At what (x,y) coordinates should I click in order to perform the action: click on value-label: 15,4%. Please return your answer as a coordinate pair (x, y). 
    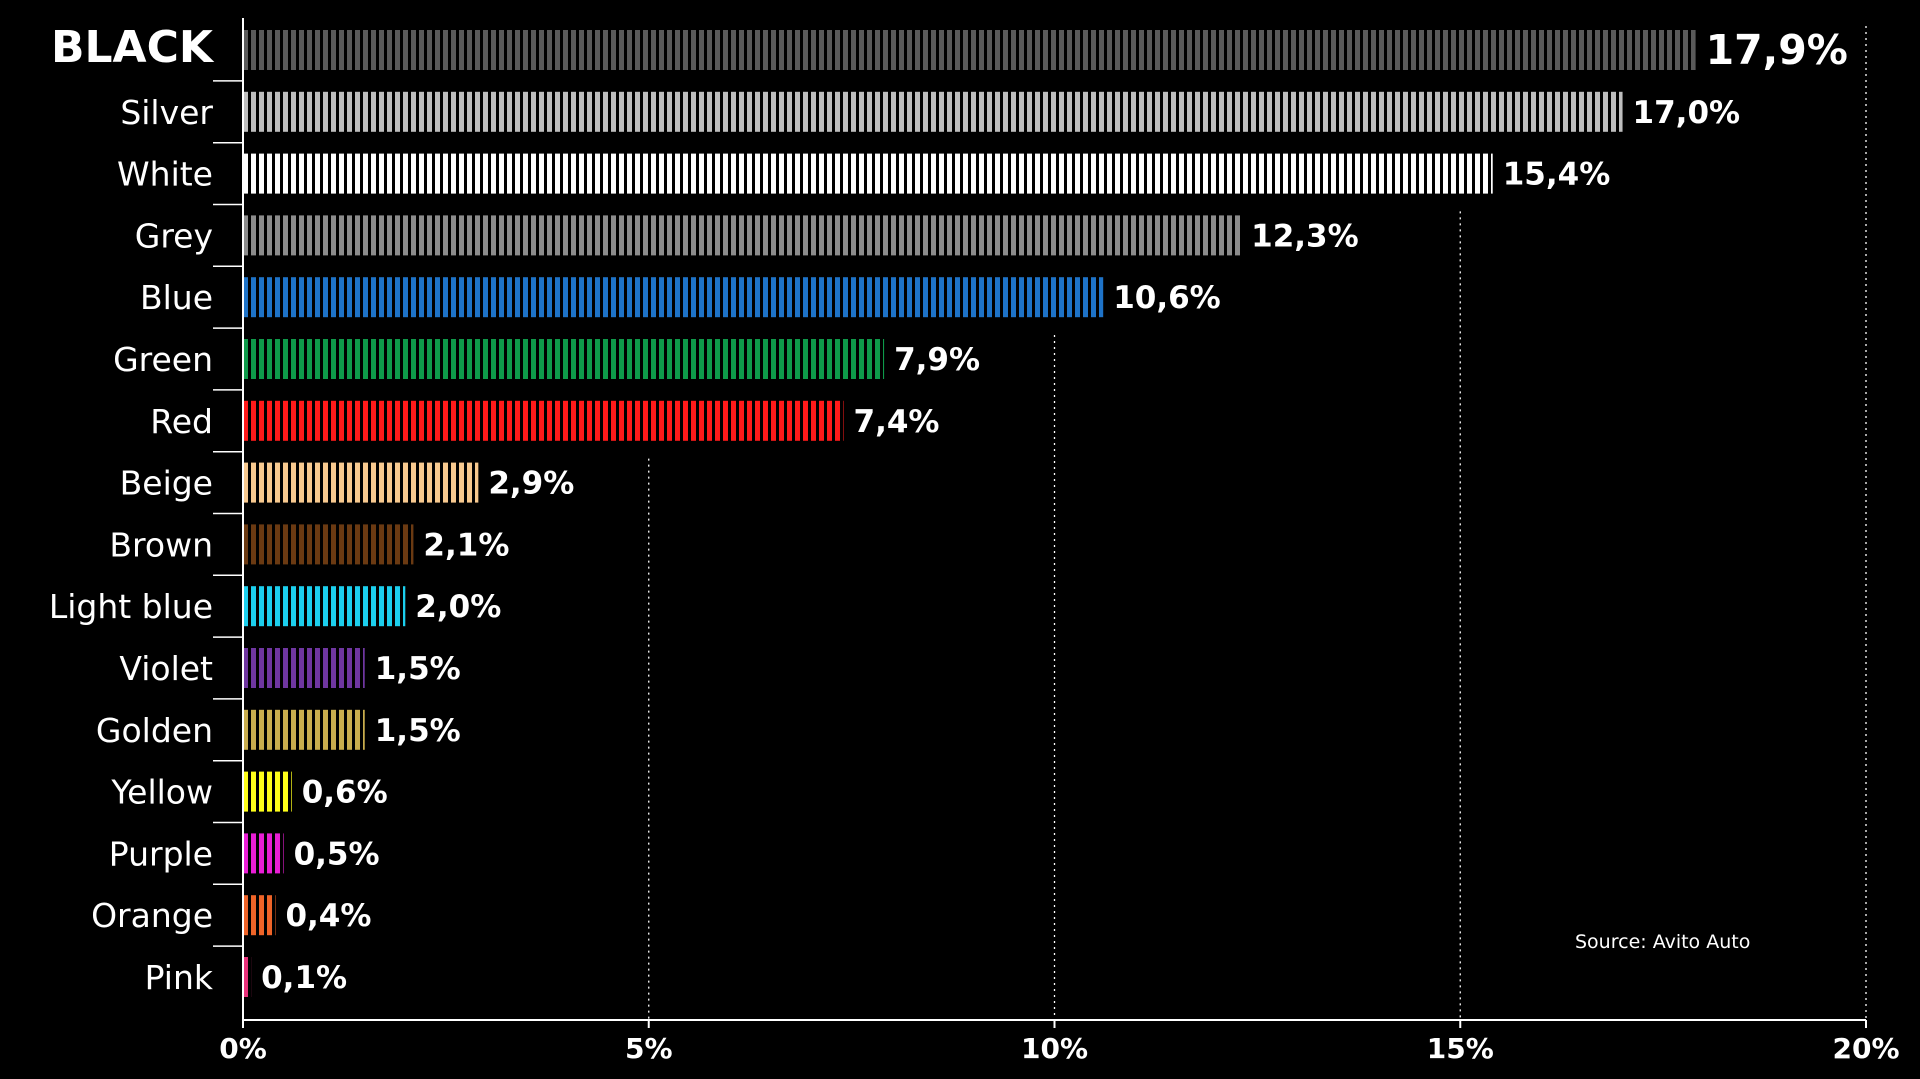
    Looking at the image, I should click on (1557, 175).